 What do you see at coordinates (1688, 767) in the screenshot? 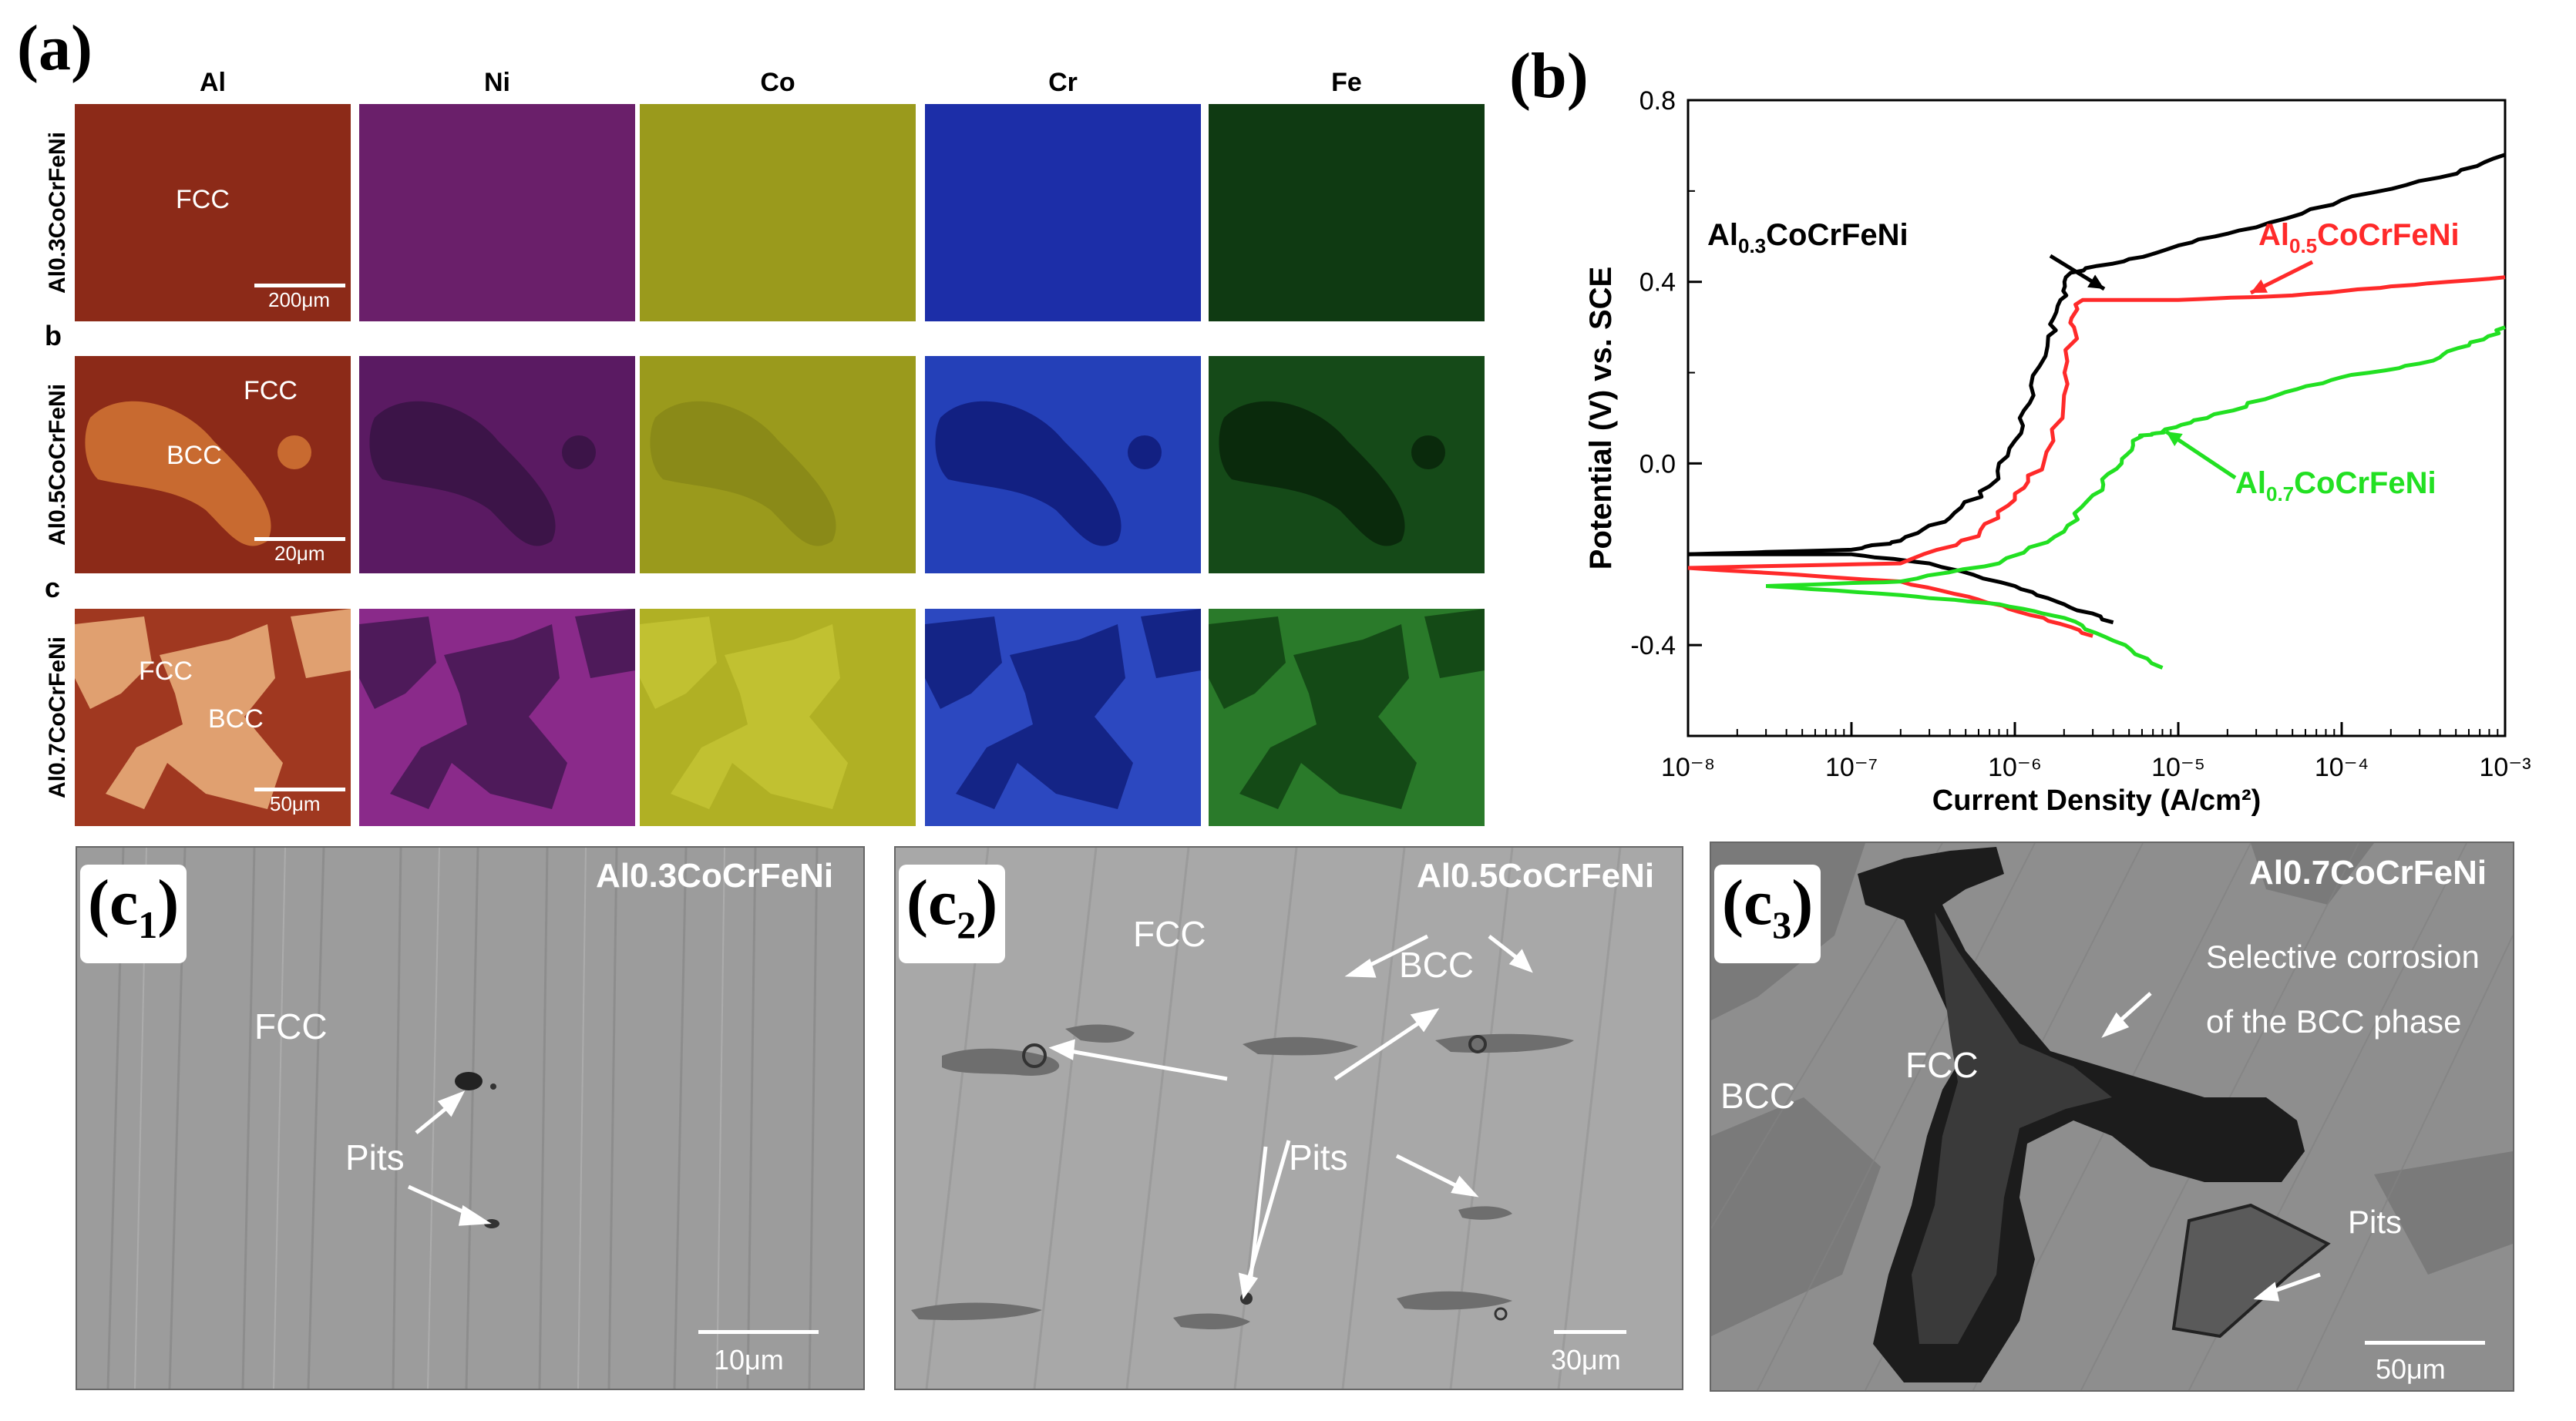
I see `x-tick-label: 10⁻⁸` at bounding box center [1688, 767].